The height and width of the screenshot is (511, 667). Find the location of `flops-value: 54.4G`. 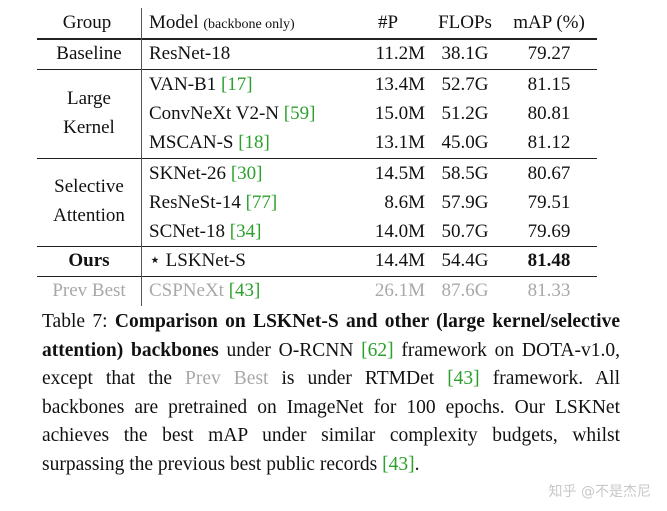

flops-value: 54.4G is located at coordinates (465, 260).